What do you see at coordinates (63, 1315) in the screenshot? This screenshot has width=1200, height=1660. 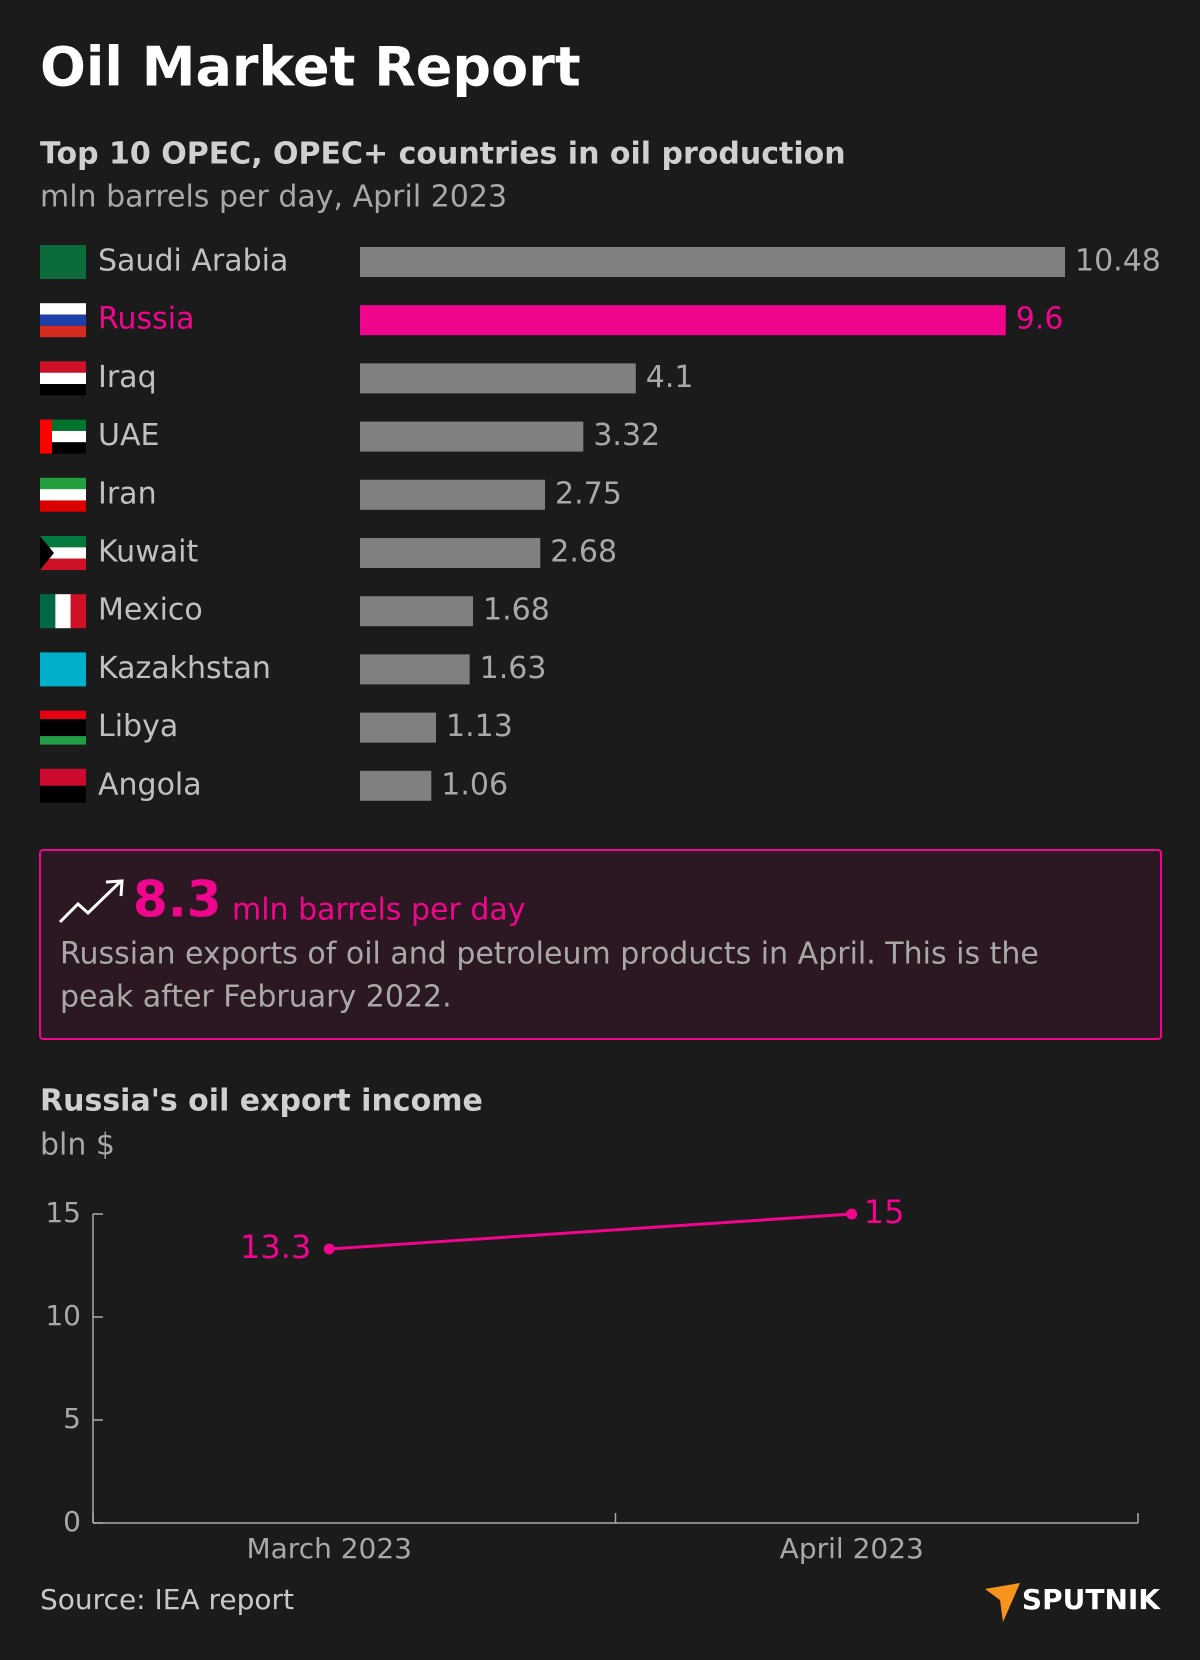 I see `y-tick-label: 10` at bounding box center [63, 1315].